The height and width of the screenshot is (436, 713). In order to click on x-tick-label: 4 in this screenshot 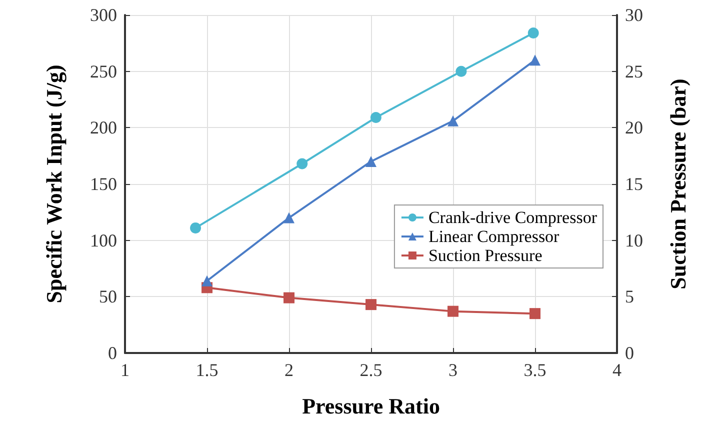, I will do `click(617, 370)`.